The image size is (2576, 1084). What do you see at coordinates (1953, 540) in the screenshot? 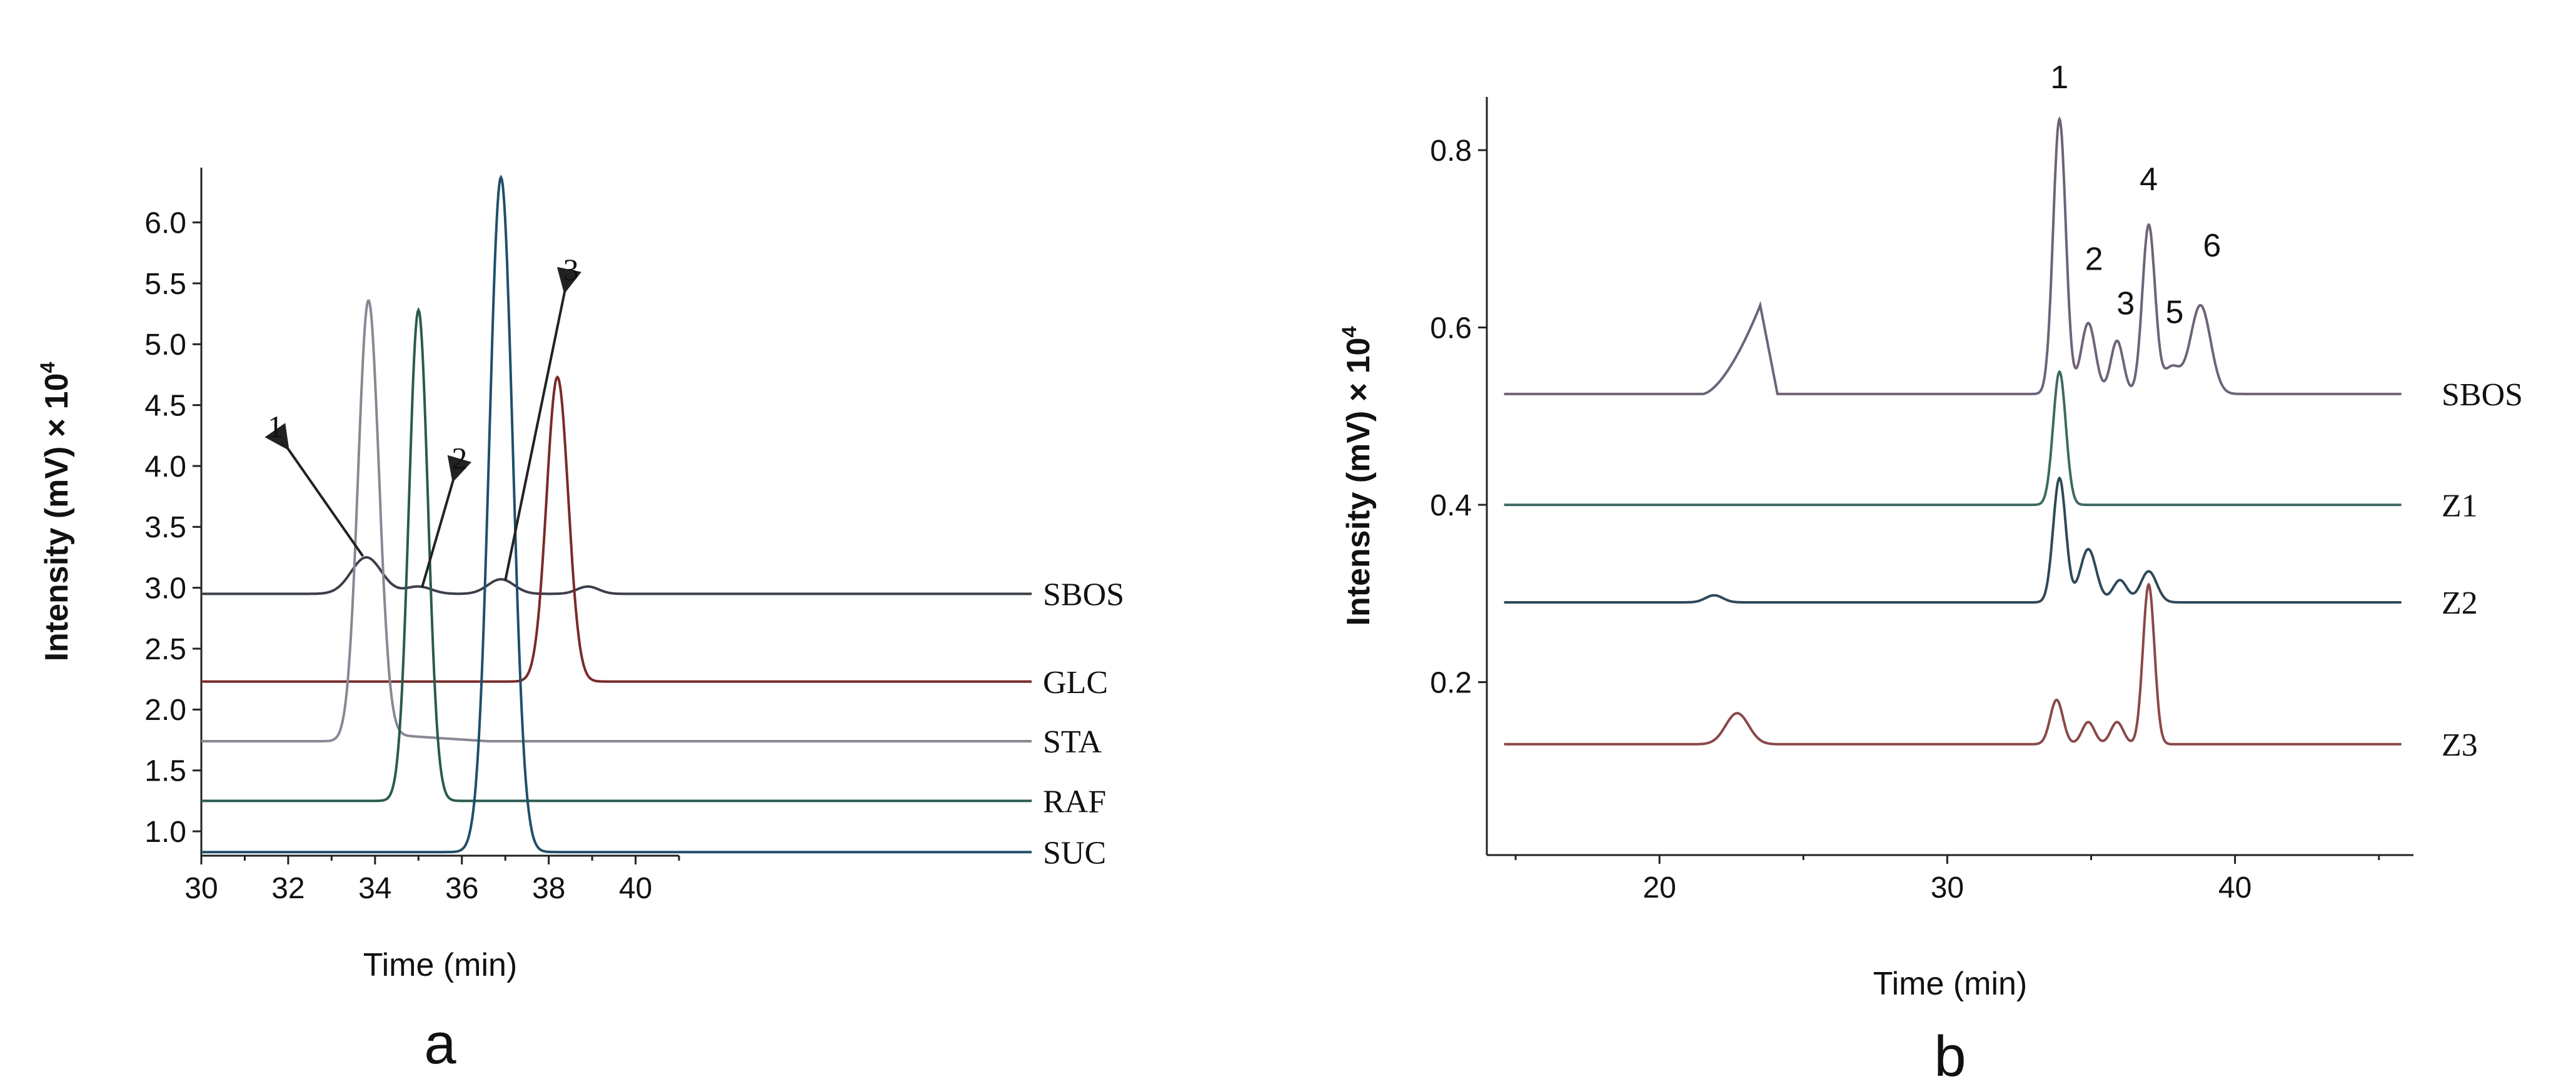
I see `series-line-z2` at bounding box center [1953, 540].